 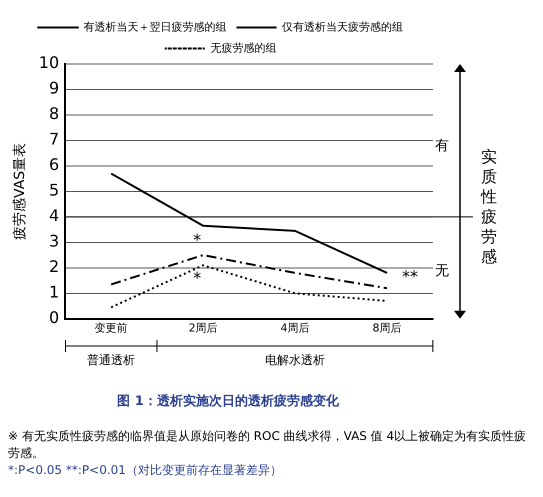 I want to click on y-tick-label: 8, so click(x=54, y=114).